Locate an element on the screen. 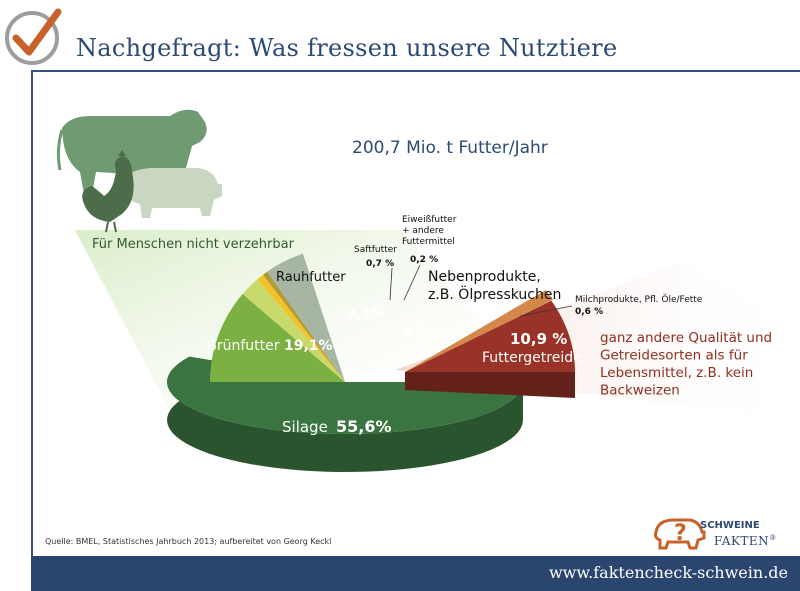  value-eiweissfutter: 0,2 % is located at coordinates (424, 260).